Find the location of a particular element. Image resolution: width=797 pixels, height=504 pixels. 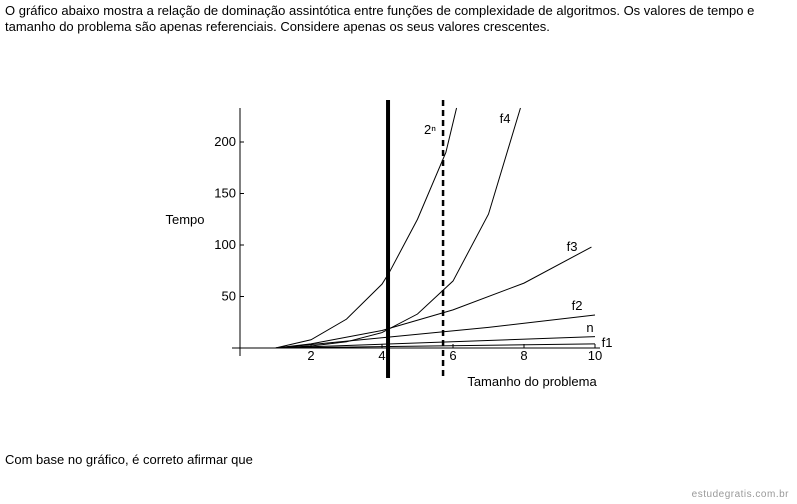

watermark: estudegratis.com.br is located at coordinates (740, 494).